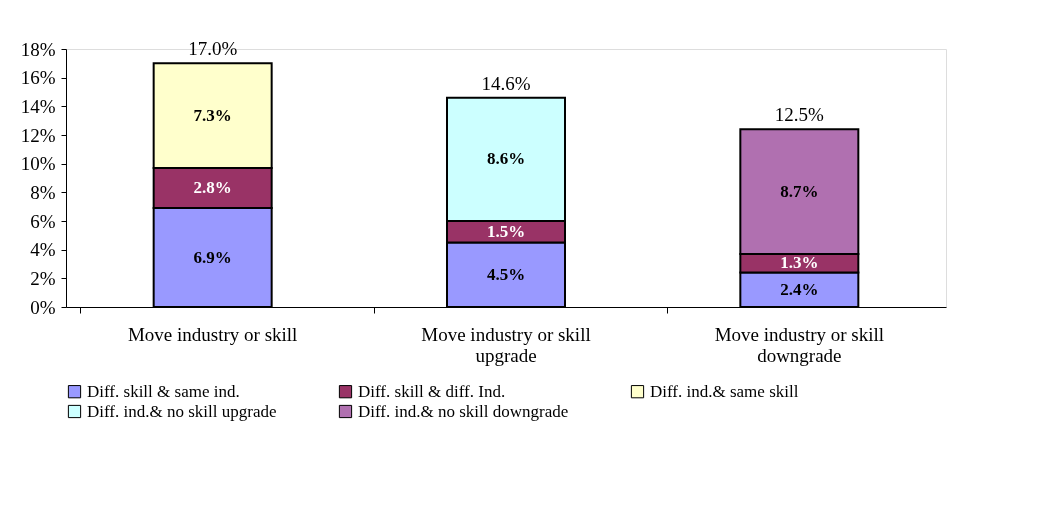 The width and height of the screenshot is (1046, 518). What do you see at coordinates (213, 49) in the screenshot?
I see `total-label: 17.0%` at bounding box center [213, 49].